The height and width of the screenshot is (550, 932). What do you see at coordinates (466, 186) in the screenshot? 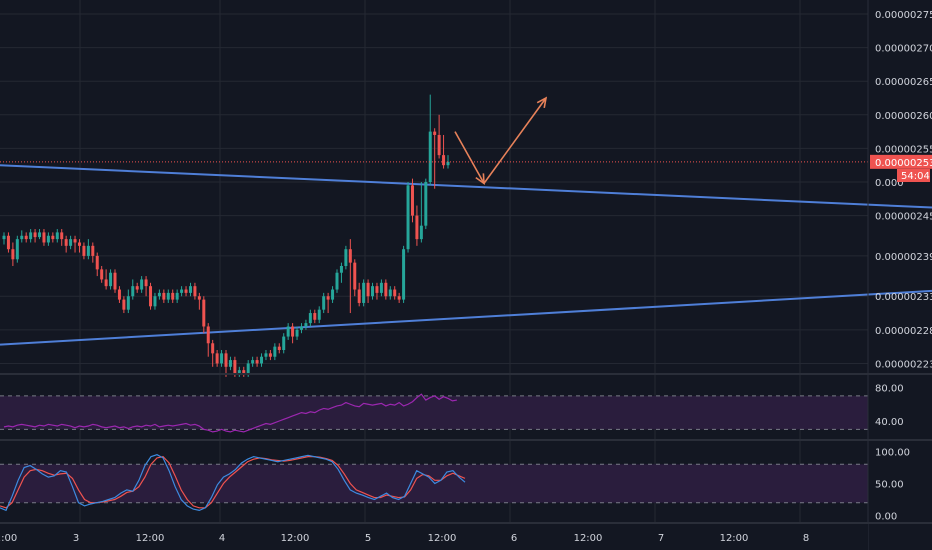
I see `trendline-resistance` at bounding box center [466, 186].